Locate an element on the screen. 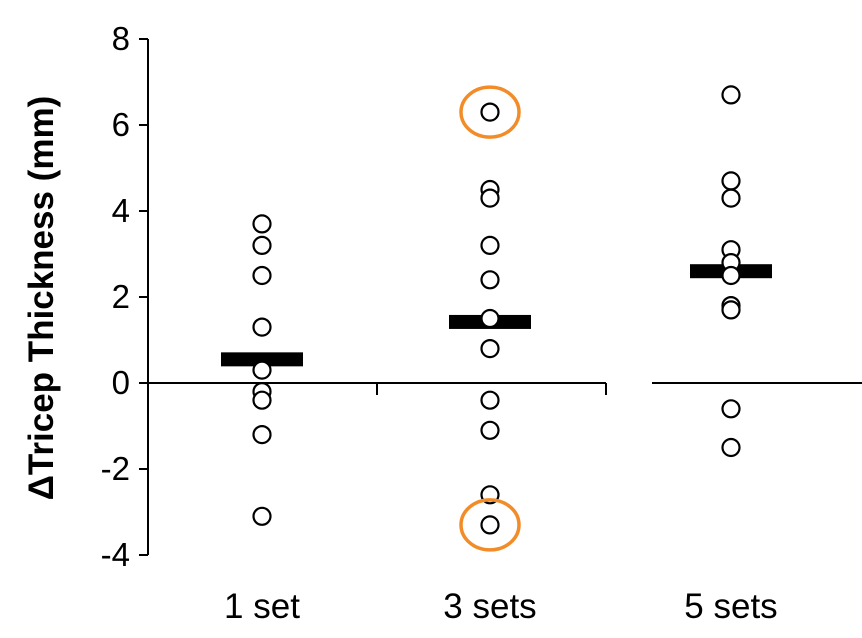  mean-bar is located at coordinates (262, 359).